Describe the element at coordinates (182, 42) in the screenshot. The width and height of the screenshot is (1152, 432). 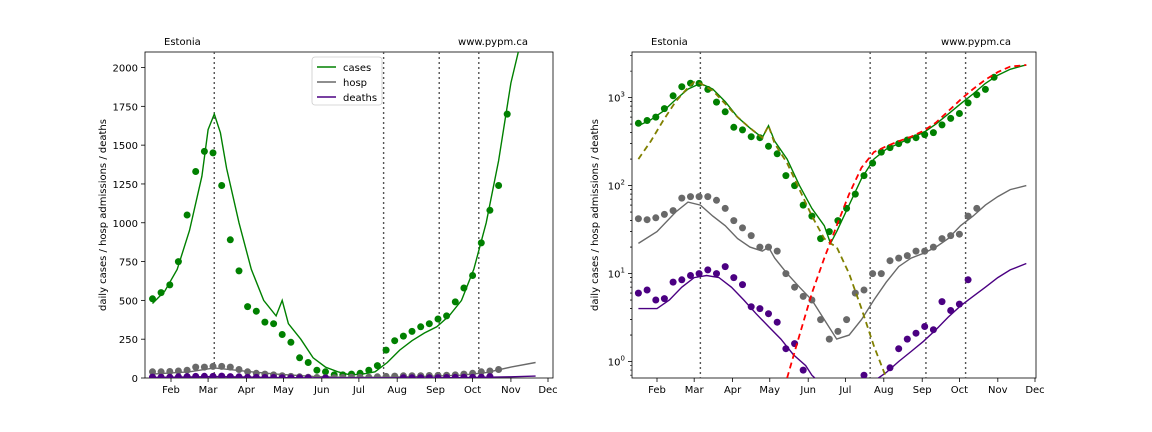
I see `chart-title-country: Estonia` at that location.